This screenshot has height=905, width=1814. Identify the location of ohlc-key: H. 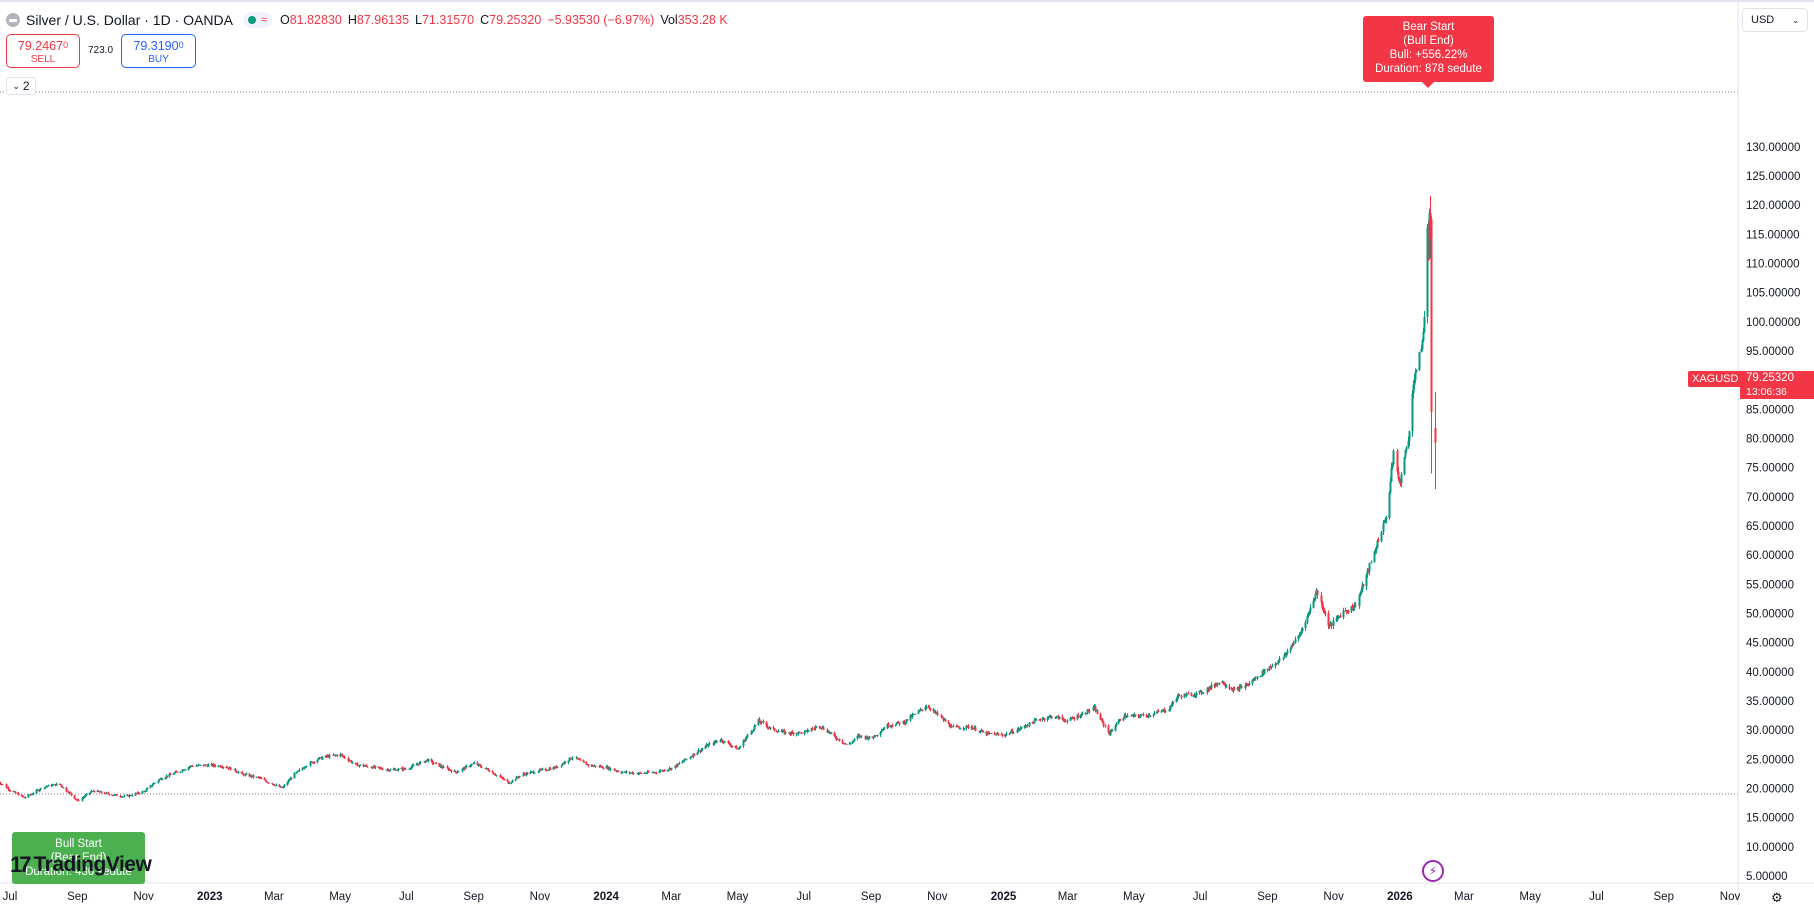
(352, 20).